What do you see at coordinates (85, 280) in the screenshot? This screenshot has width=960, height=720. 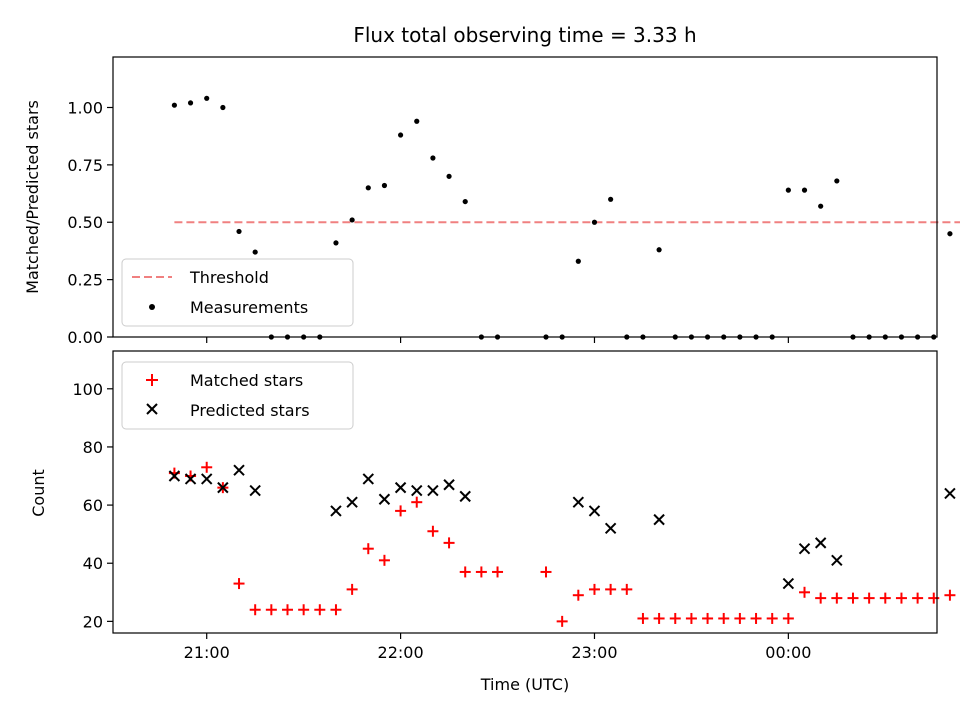 I see `y-tick-label: 0.25` at bounding box center [85, 280].